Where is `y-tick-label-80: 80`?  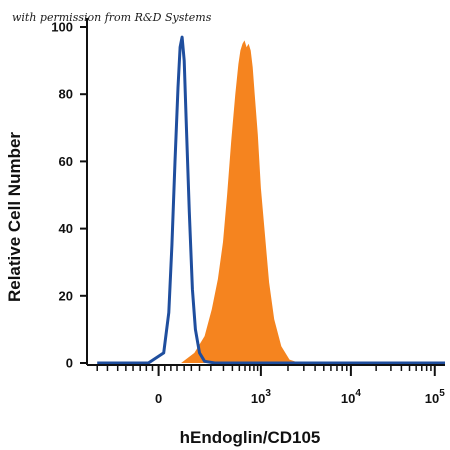
y-tick-label-80: 80 is located at coordinates (66, 94).